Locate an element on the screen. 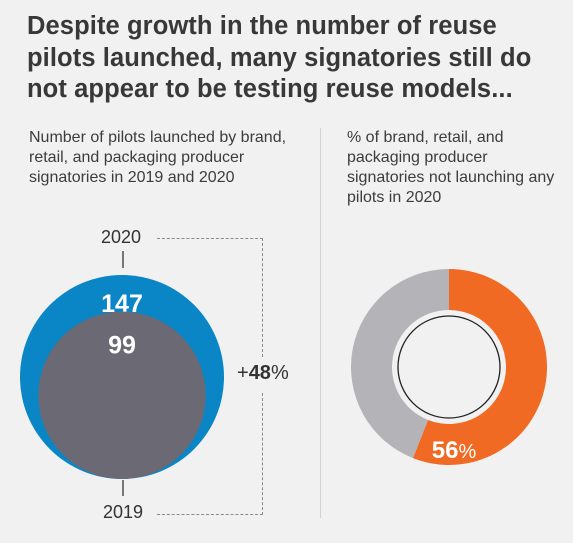 The height and width of the screenshot is (543, 573). growth-unit: % is located at coordinates (279, 373).